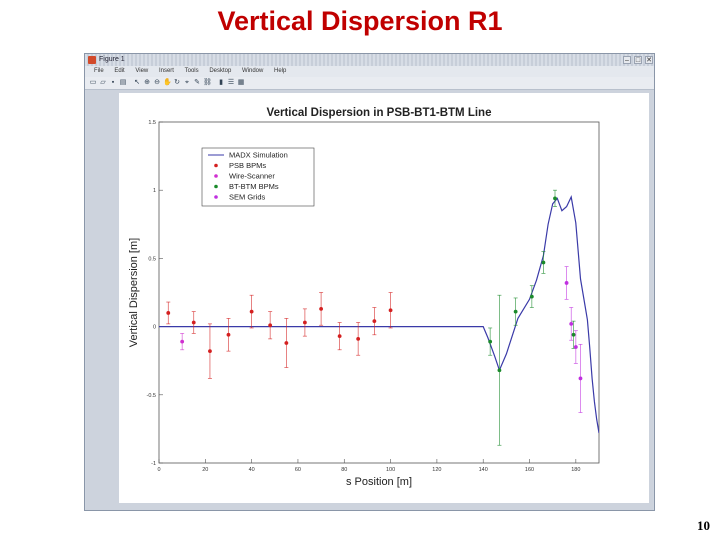 The width and height of the screenshot is (720, 540). Describe the element at coordinates (638, 60) in the screenshot. I see `maximize-icon: □` at that location.